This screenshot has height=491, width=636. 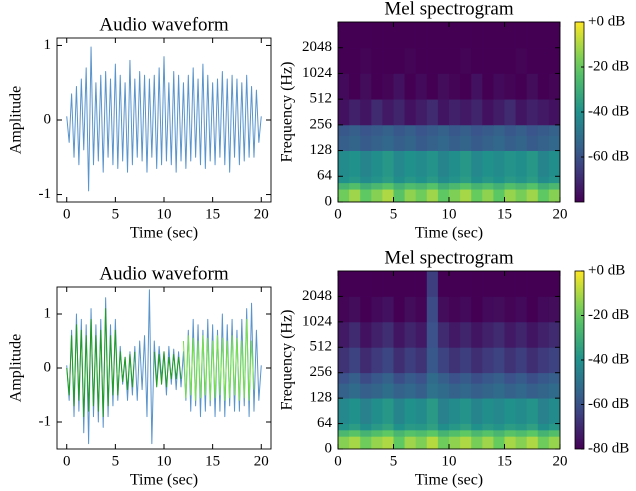 What do you see at coordinates (608, 156) in the screenshot?
I see `colorbar-tick-label: -60 dB` at bounding box center [608, 156].